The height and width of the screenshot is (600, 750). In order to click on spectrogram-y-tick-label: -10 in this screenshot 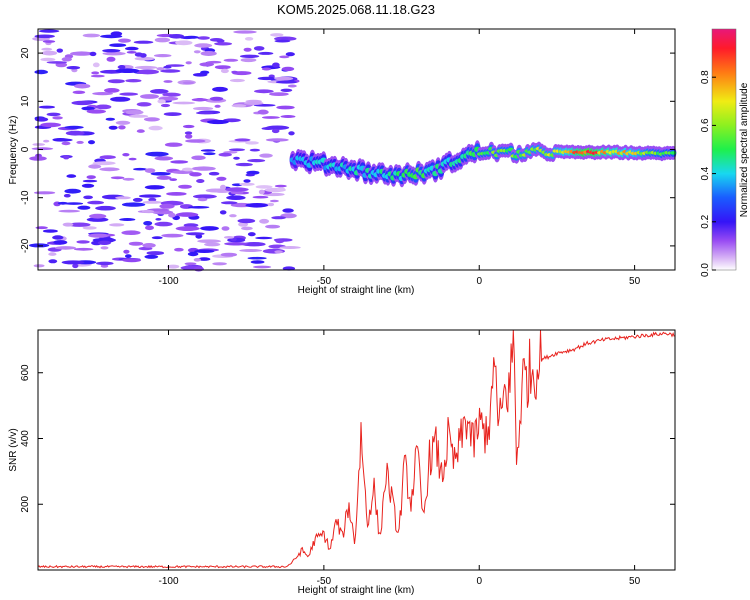, I will do `click(25, 197)`.